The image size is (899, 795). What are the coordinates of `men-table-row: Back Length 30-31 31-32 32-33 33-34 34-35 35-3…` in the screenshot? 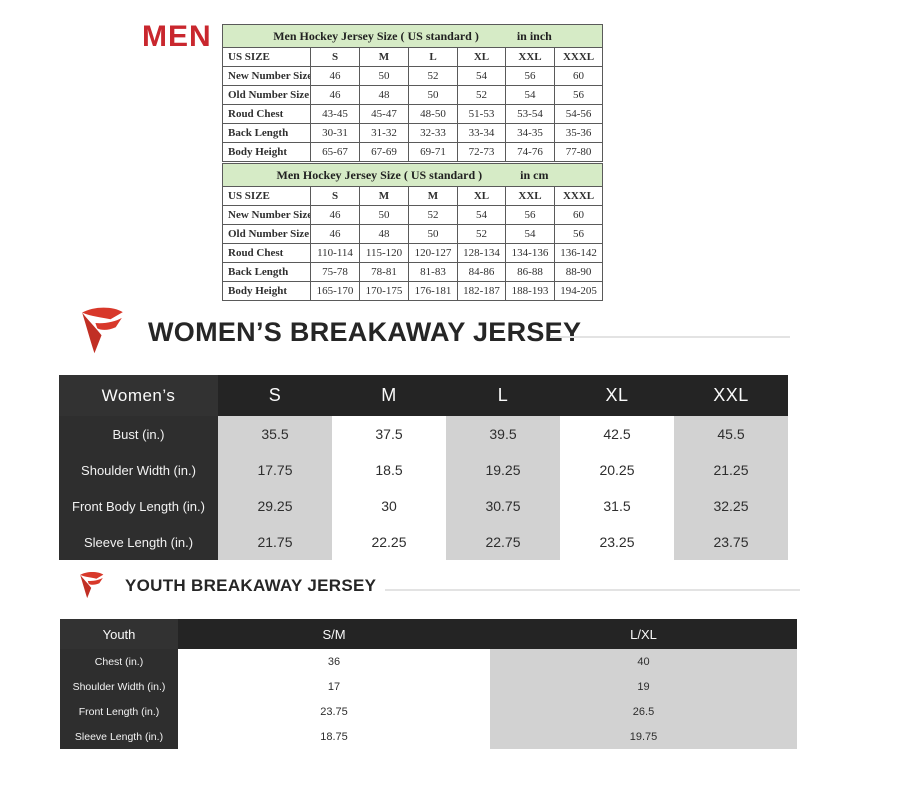 It's located at (413, 133).